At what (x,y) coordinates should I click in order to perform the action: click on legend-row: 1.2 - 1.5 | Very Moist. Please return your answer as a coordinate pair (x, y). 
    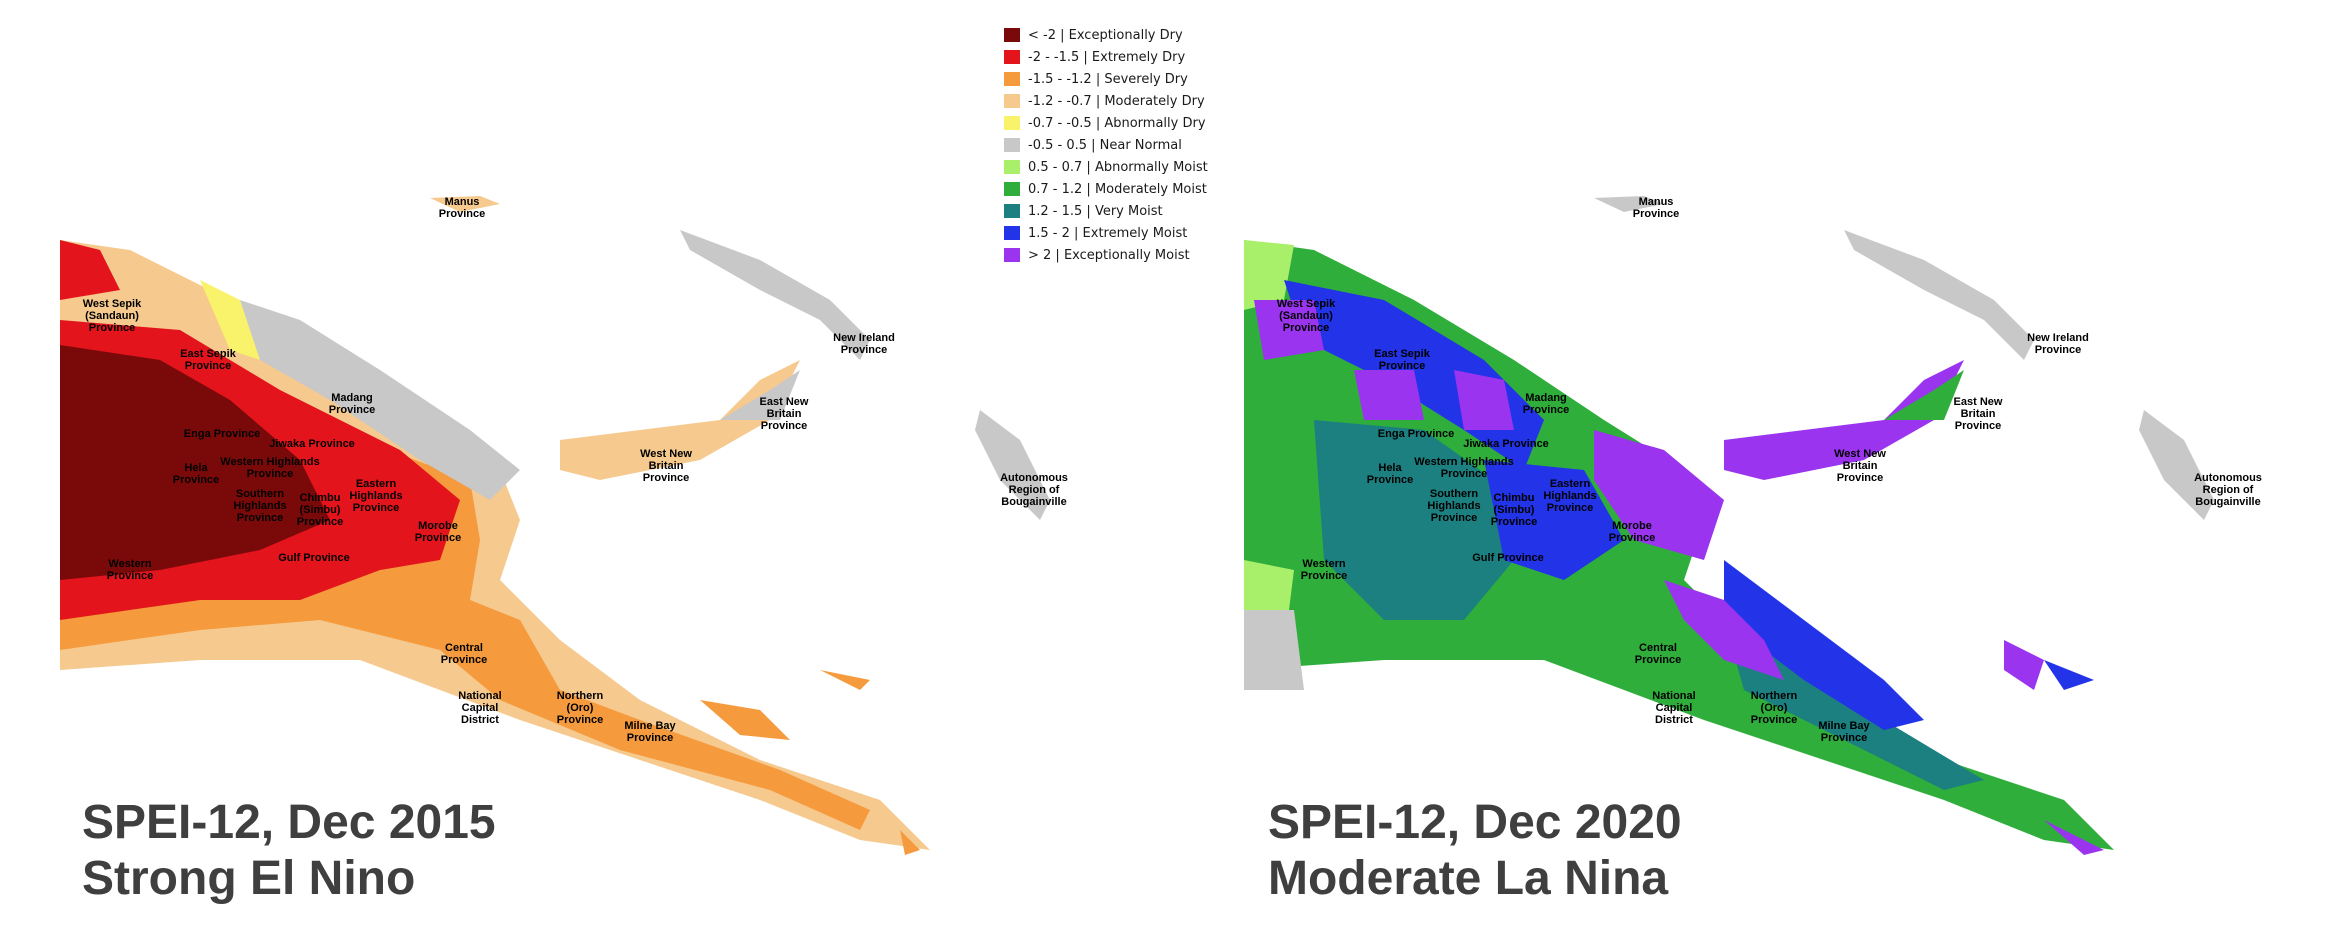
    Looking at the image, I should click on (1124, 211).